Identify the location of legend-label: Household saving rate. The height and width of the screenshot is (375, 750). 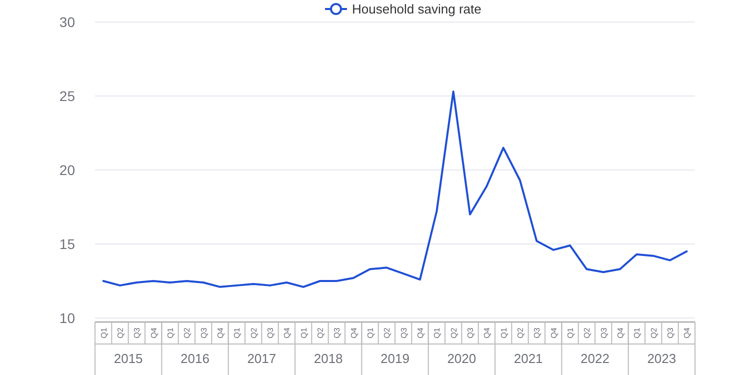
(417, 9).